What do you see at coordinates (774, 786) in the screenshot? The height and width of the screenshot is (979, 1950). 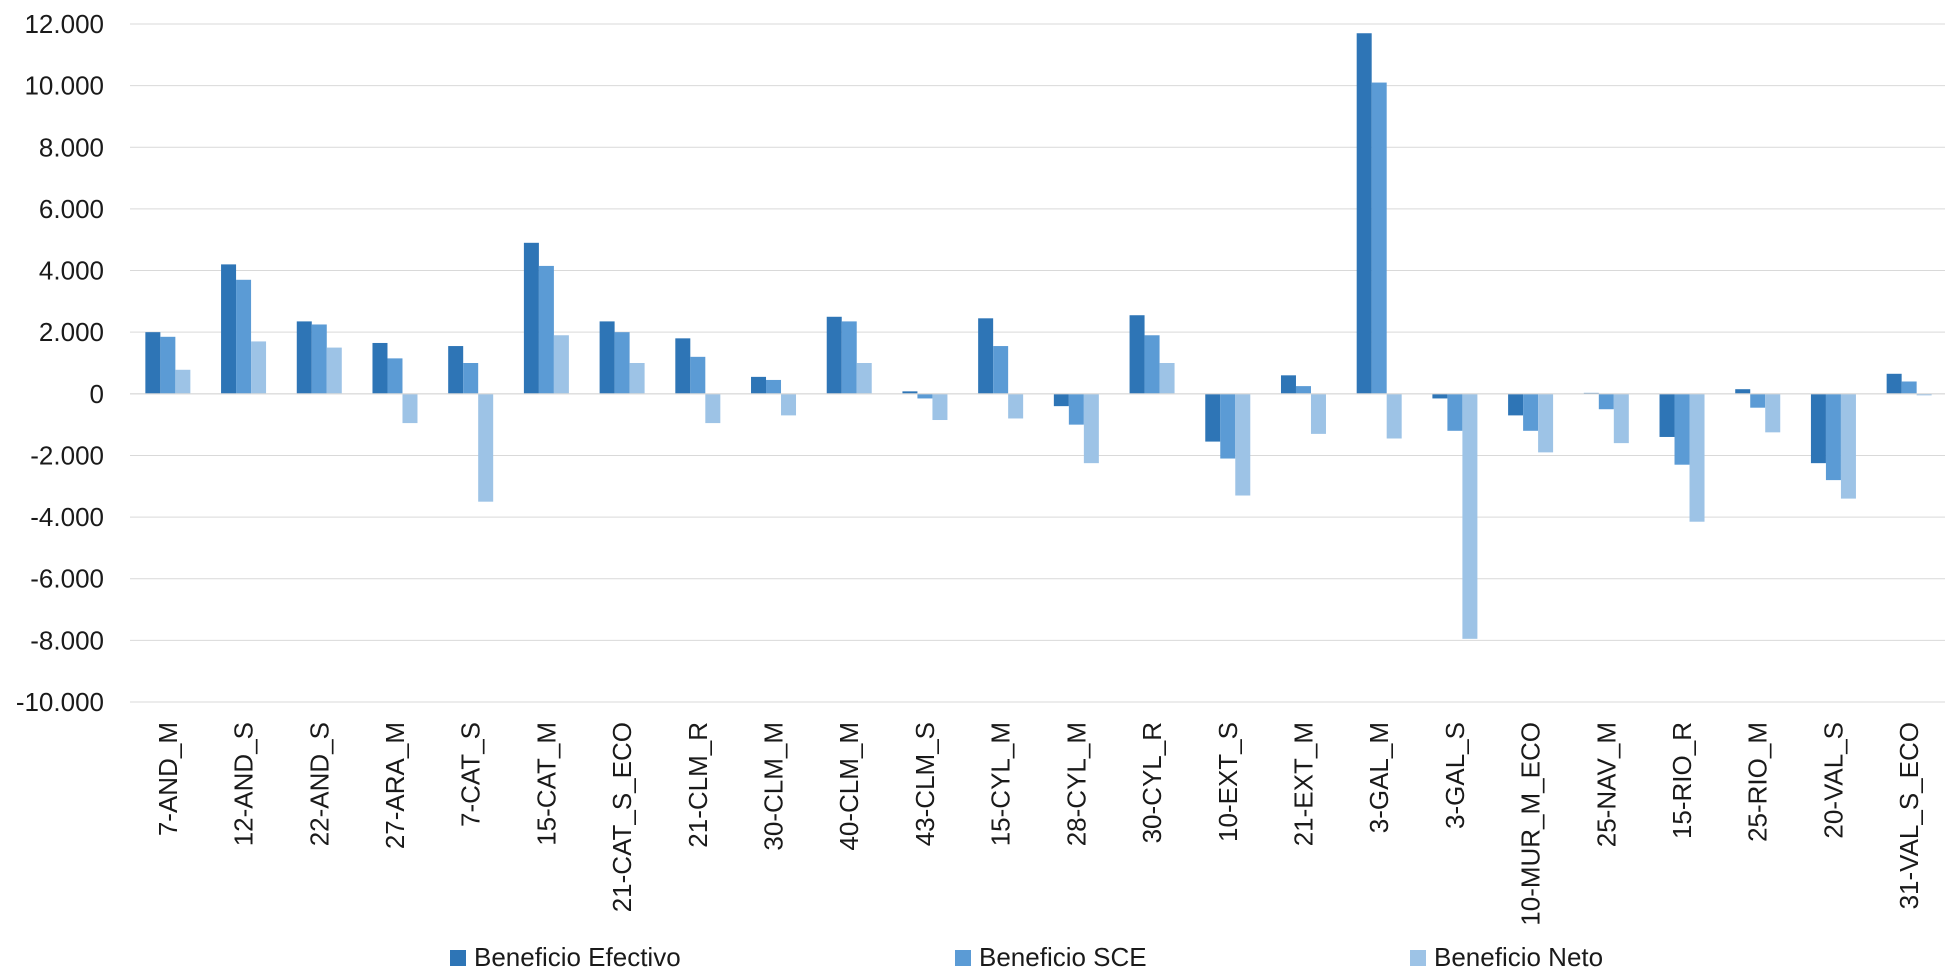 I see `x-tick-label: 30-CLM_M` at bounding box center [774, 786].